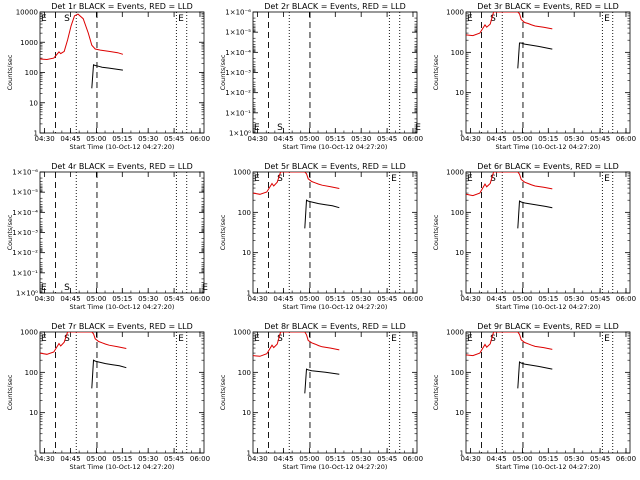 The height and width of the screenshot is (480, 640). What do you see at coordinates (548, 326) in the screenshot?
I see `panel-title: Det 9r BLACK = Events, RED = LLD` at bounding box center [548, 326].